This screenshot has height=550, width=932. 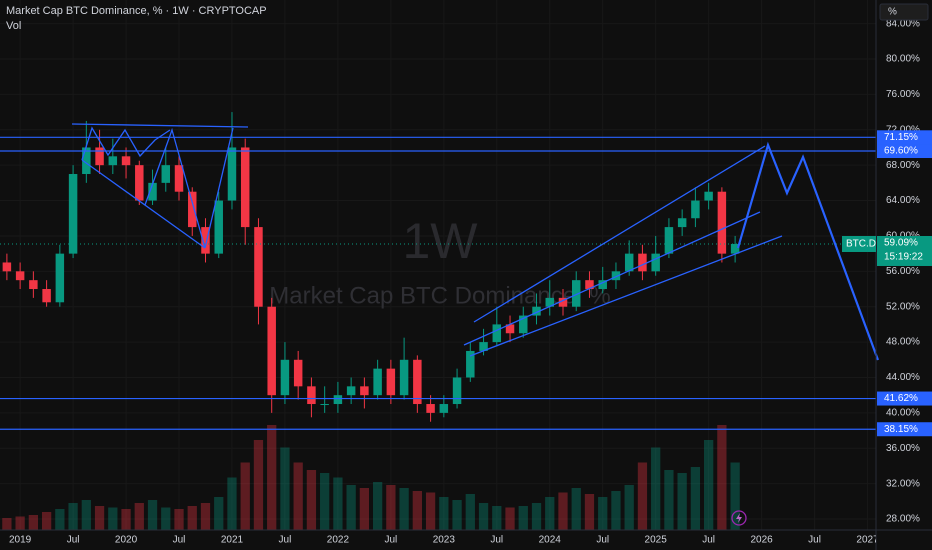 I want to click on last-price-bg, so click(x=904, y=250).